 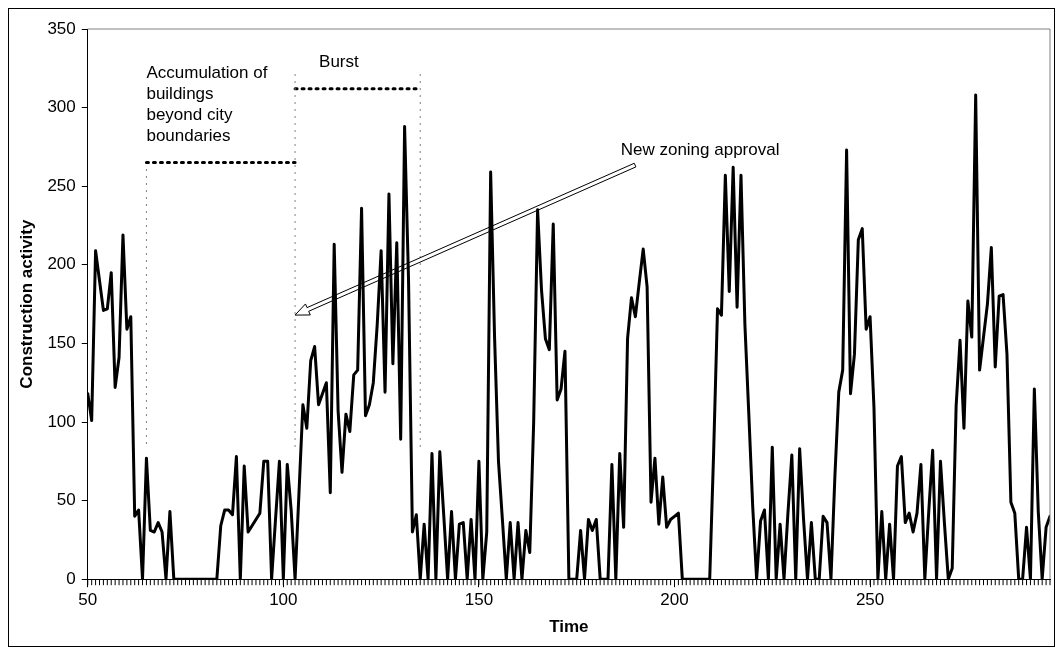 I want to click on y-tick-label: 200, so click(x=61, y=264).